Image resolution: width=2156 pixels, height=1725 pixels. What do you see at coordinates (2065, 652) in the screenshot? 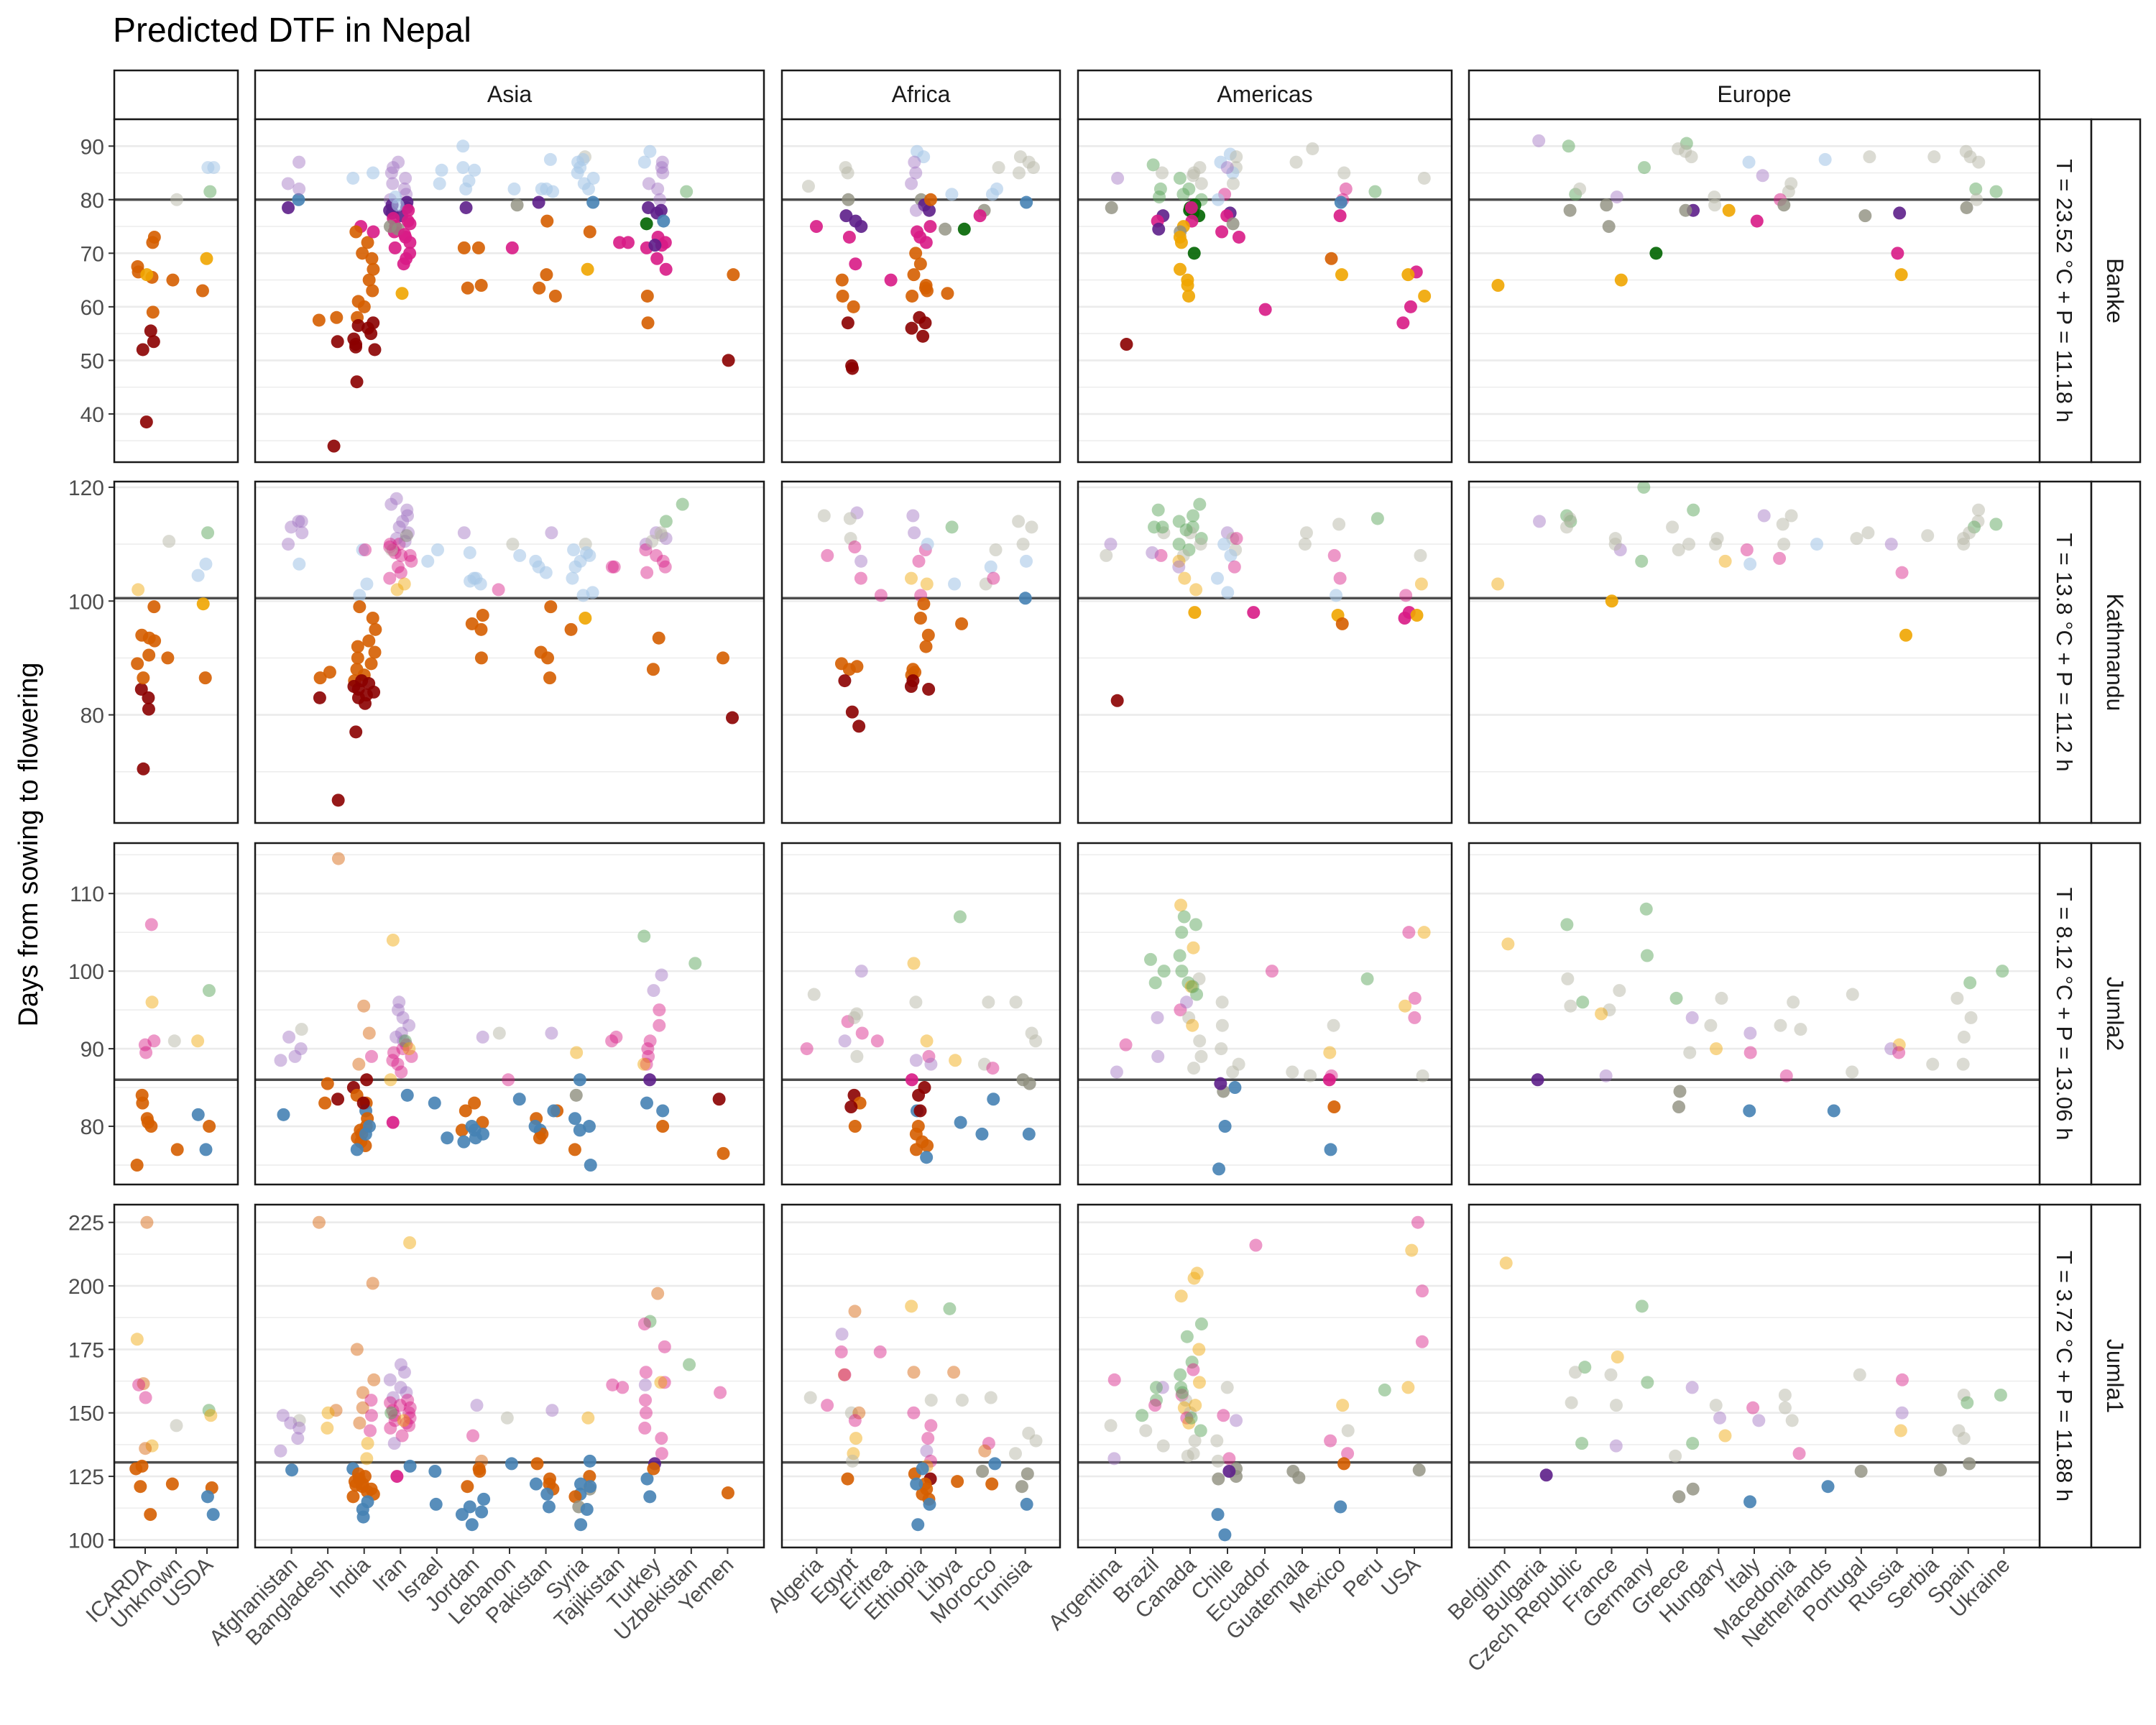
I see `row-strip-formula-kathmandu` at bounding box center [2065, 652].